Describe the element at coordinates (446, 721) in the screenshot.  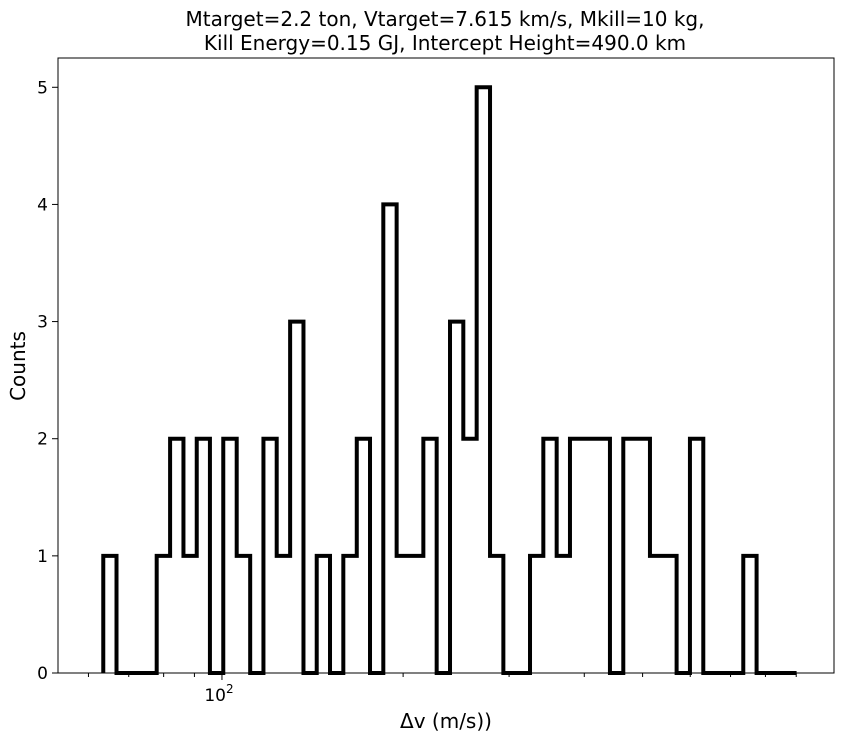
I see `x-axis-label: Δv (m/s))` at that location.